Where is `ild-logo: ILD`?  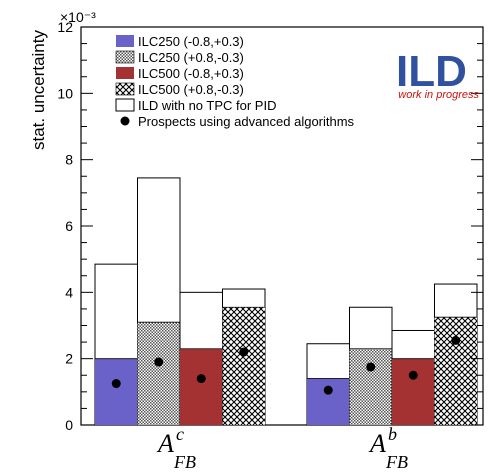 ild-logo: ILD is located at coordinates (431, 71).